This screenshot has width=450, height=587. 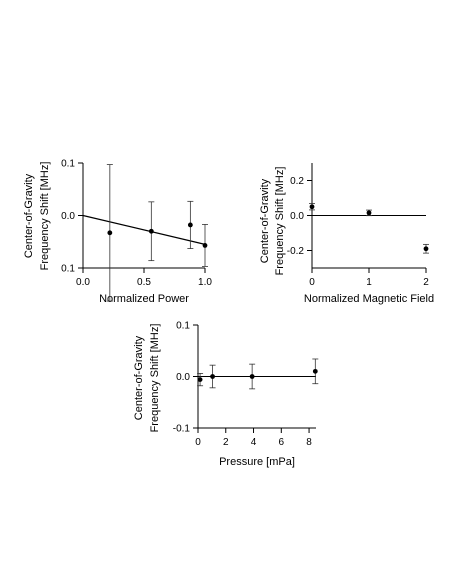 I want to click on x-tick-label: 1.0, so click(x=205, y=282).